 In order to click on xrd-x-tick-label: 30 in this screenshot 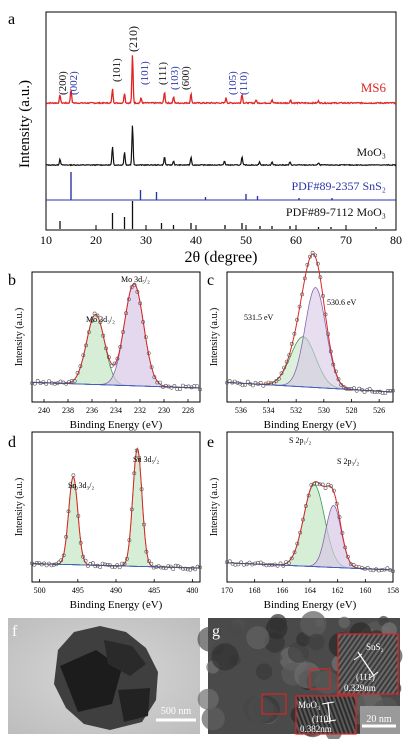, I will do `click(146, 240)`.